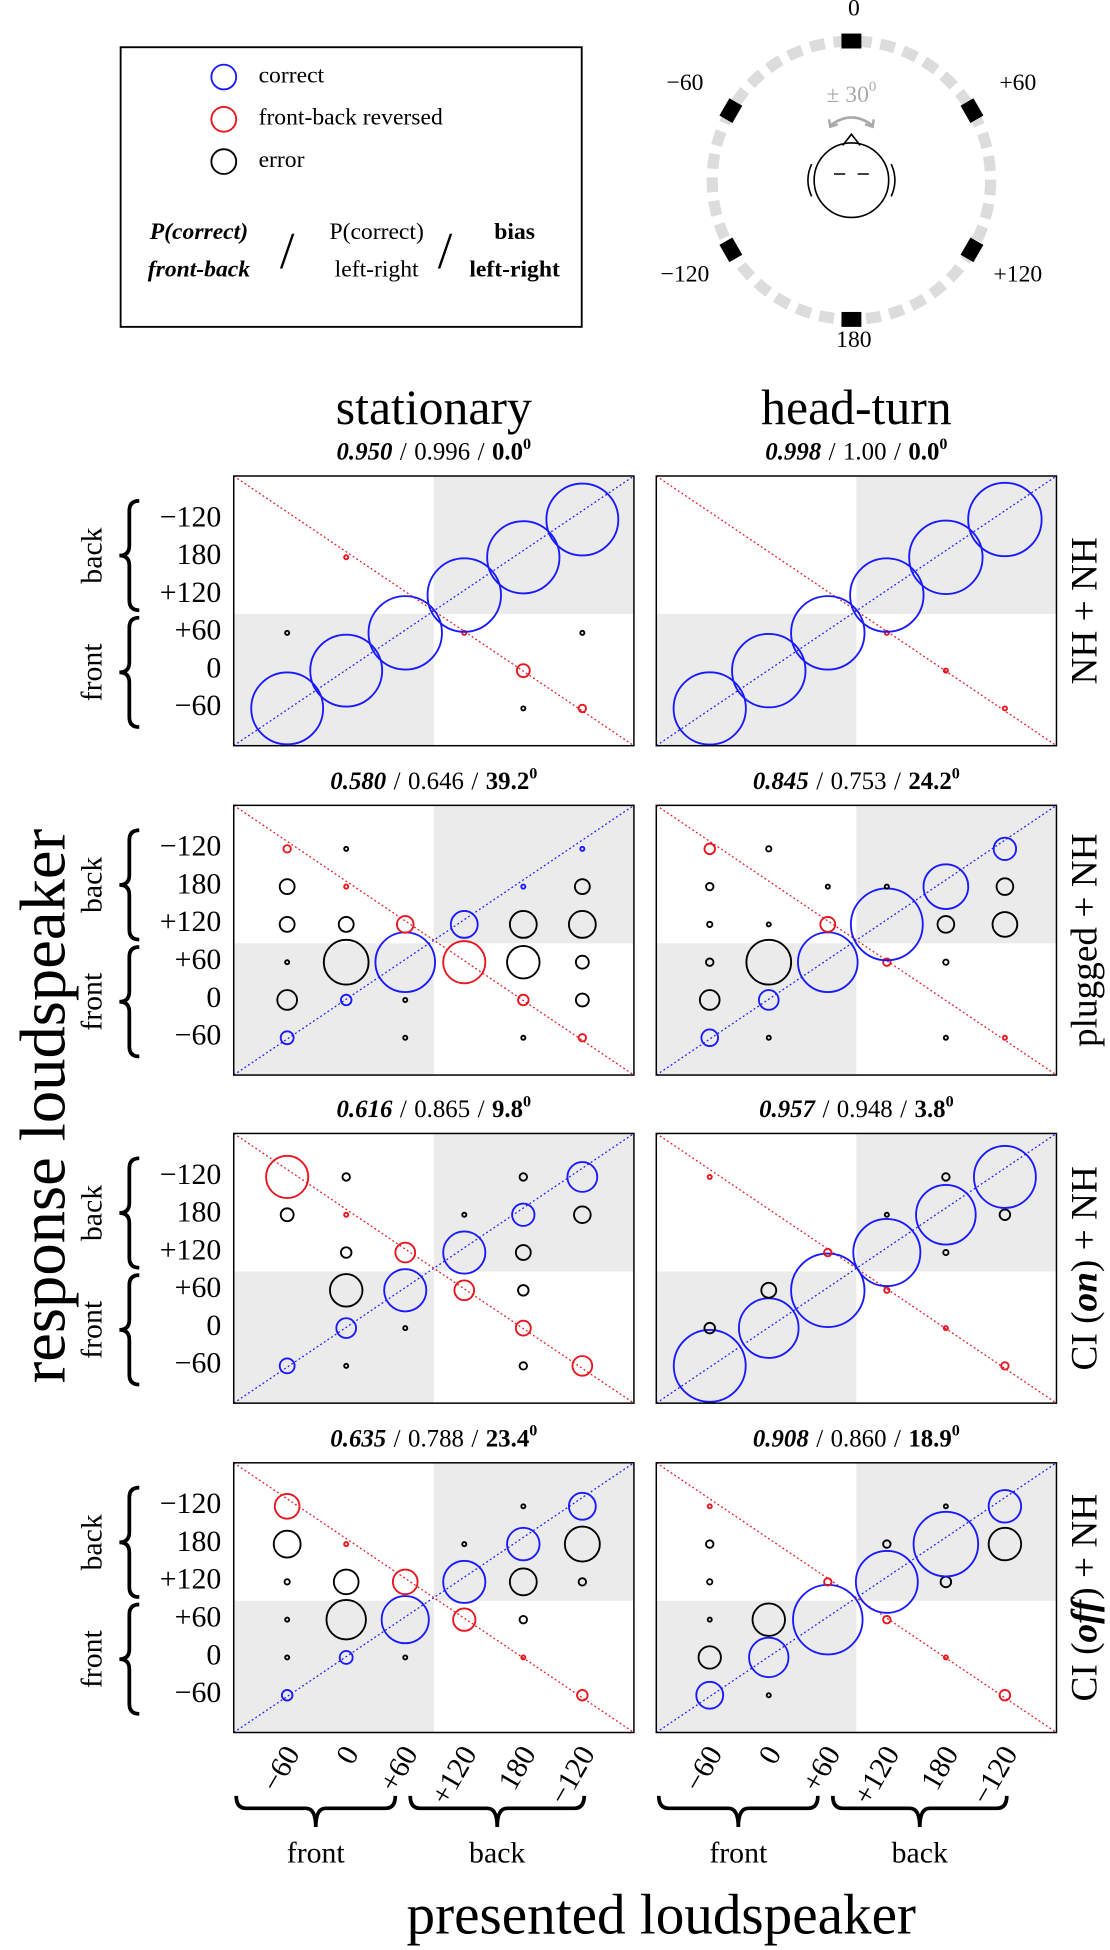 This screenshot has width=1110, height=1950. I want to click on p-front-back: 0.950, so click(365, 451).